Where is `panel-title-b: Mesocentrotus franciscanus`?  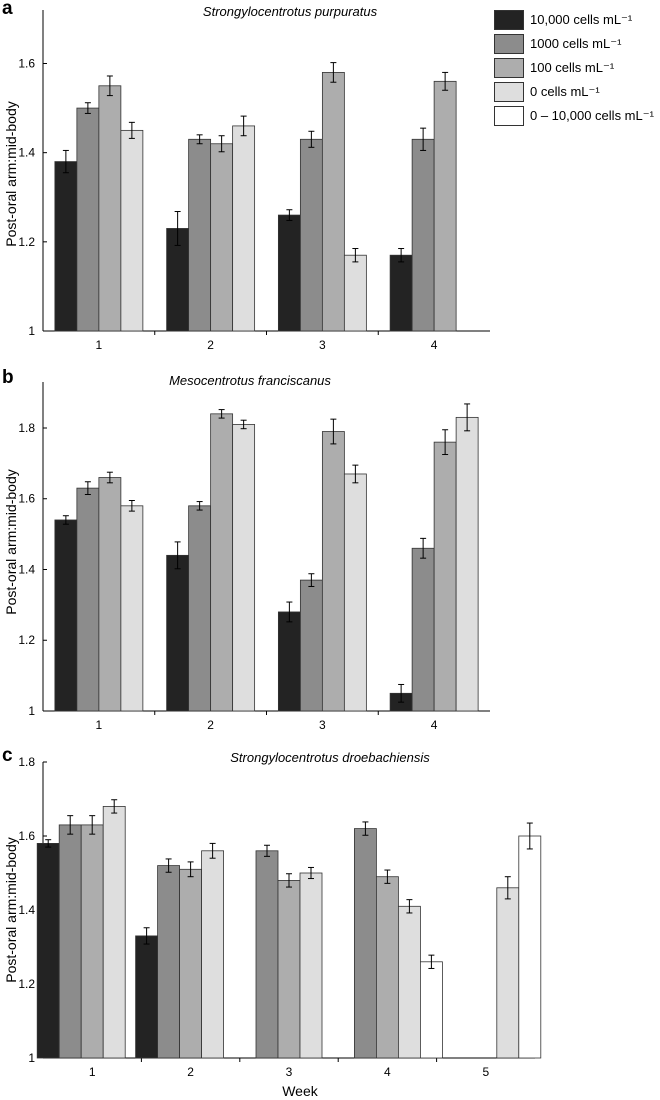 panel-title-b: Mesocentrotus franciscanus is located at coordinates (250, 380).